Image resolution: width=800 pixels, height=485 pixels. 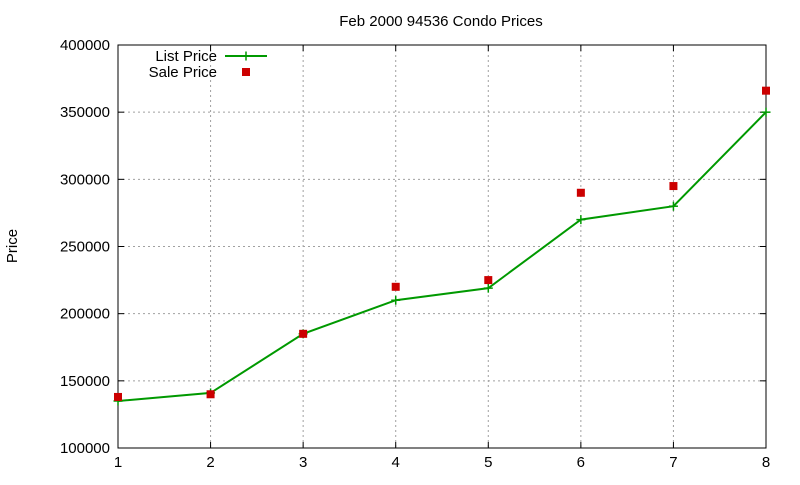 I want to click on y-tick-label: 400000, so click(x=85, y=45).